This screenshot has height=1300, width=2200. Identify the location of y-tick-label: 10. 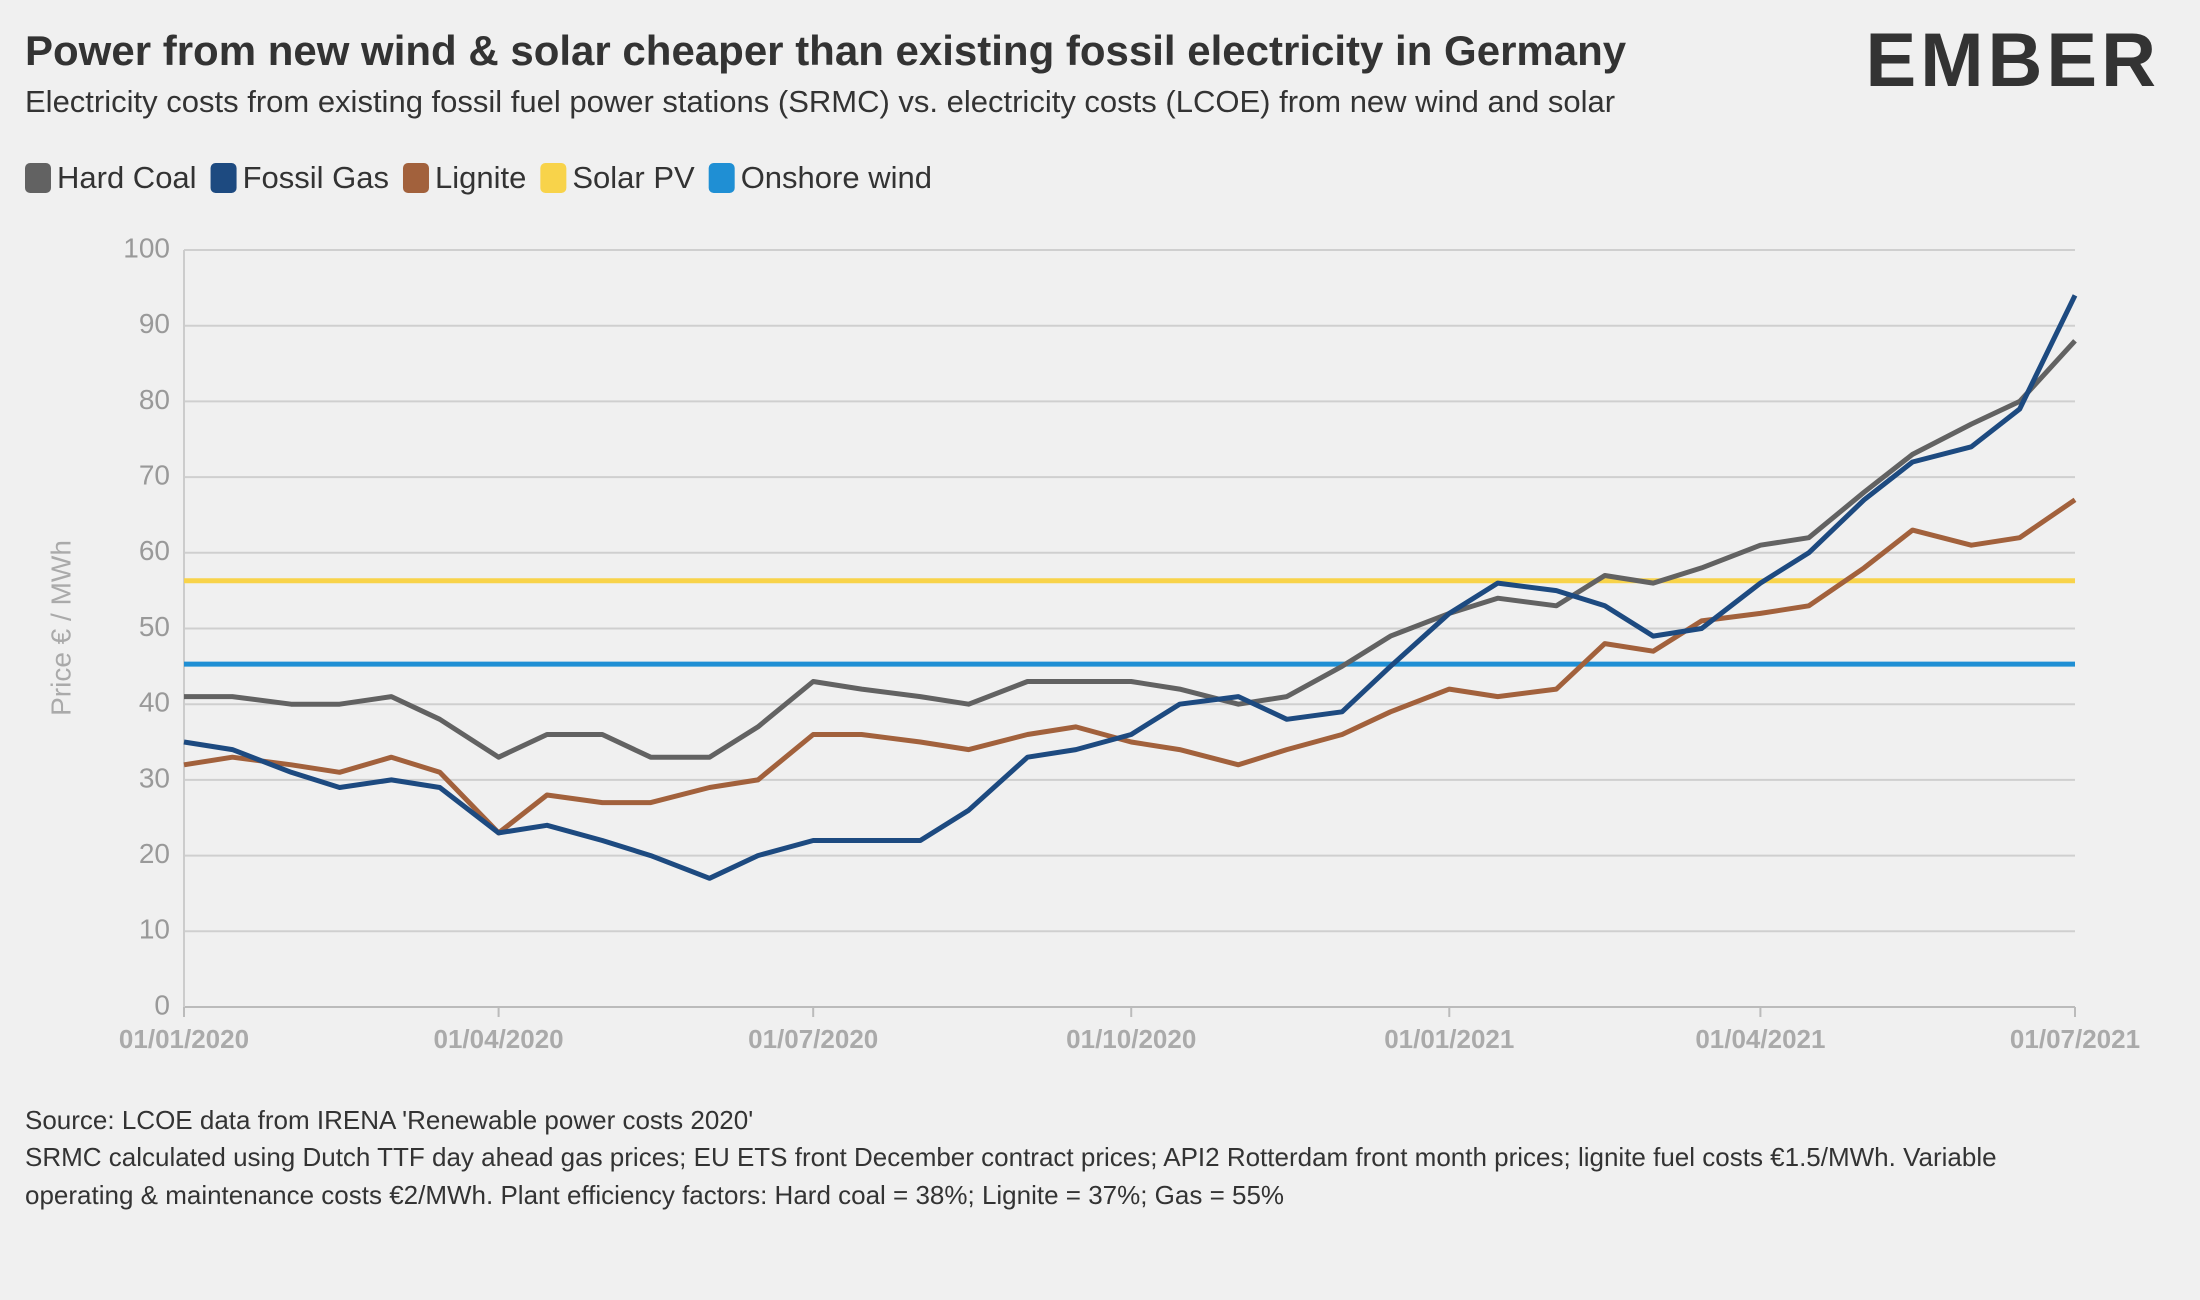
(154, 929).